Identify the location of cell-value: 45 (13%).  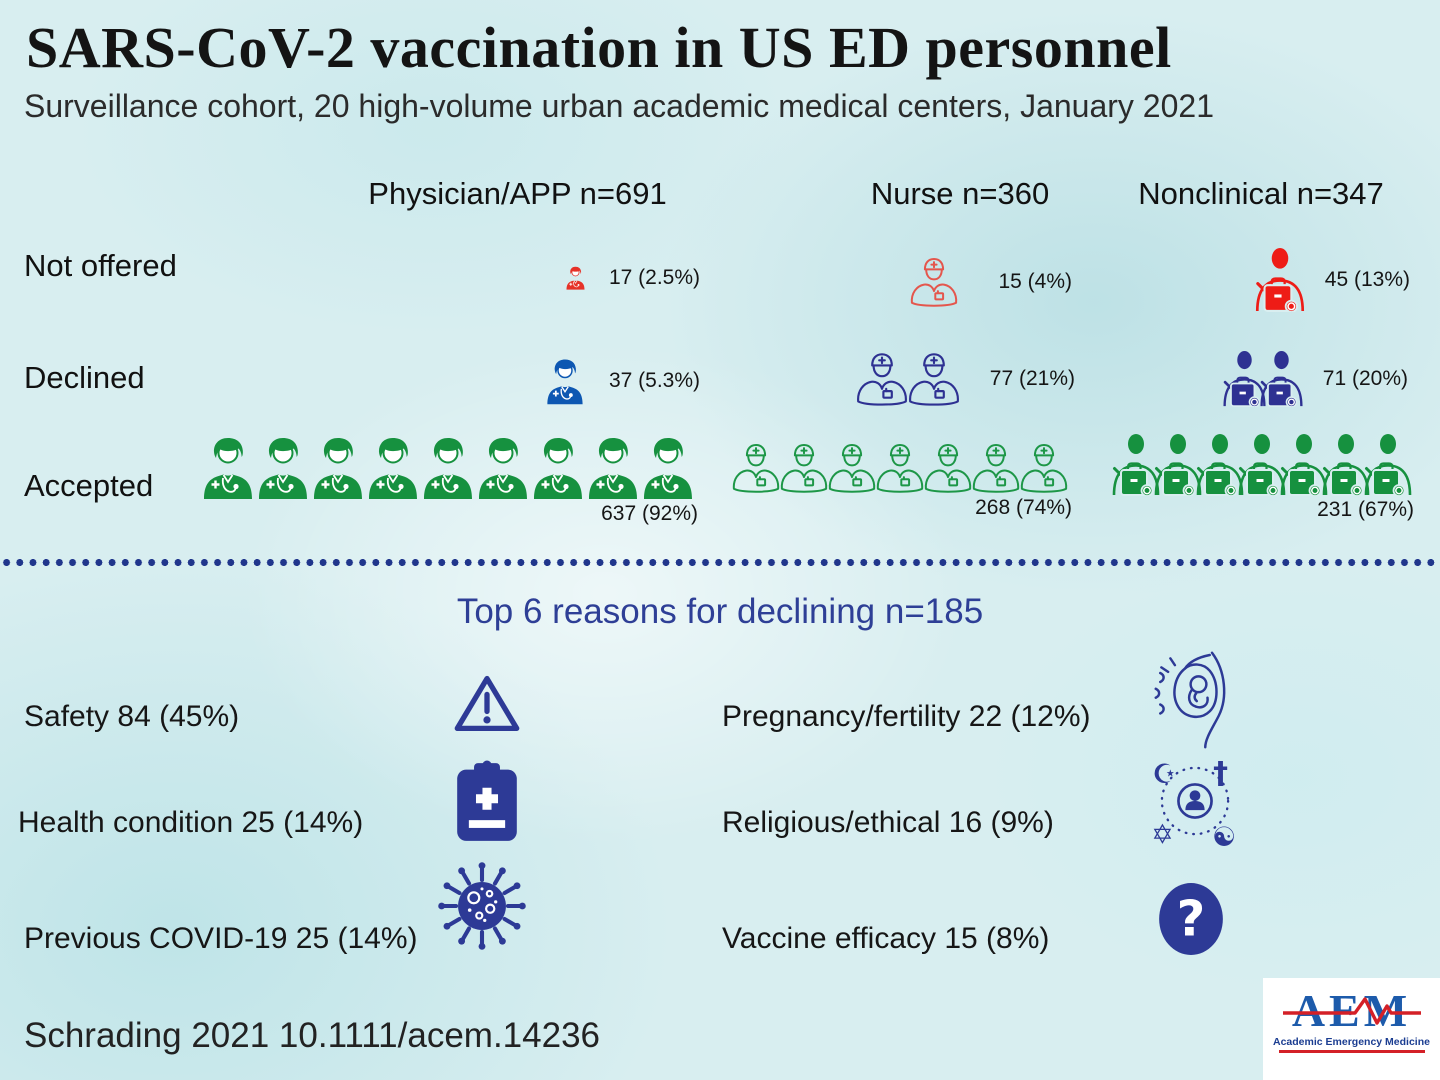
(1367, 279).